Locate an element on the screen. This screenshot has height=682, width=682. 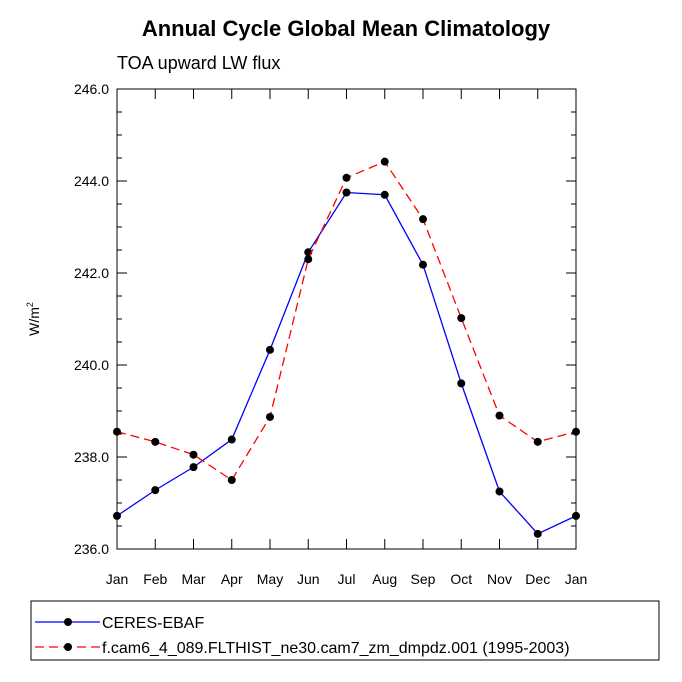
x-tick-label: Mar is located at coordinates (193, 579).